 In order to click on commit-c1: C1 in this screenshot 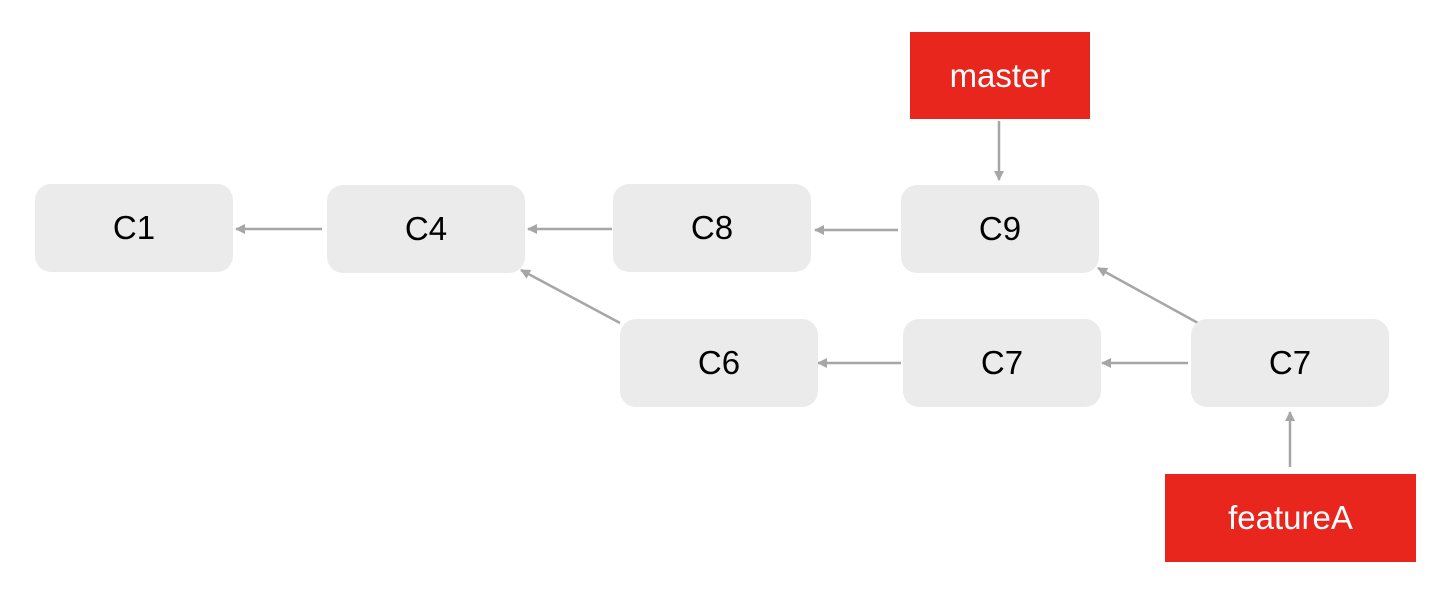, I will do `click(134, 228)`.